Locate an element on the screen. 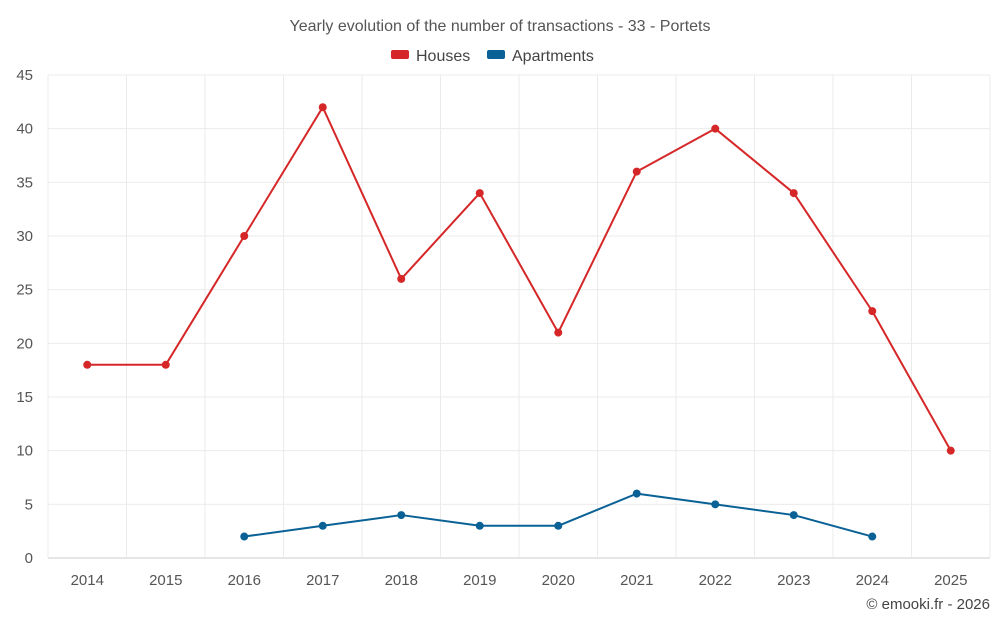 The width and height of the screenshot is (1000, 625). legend-label-apartments: Apartments is located at coordinates (553, 56).